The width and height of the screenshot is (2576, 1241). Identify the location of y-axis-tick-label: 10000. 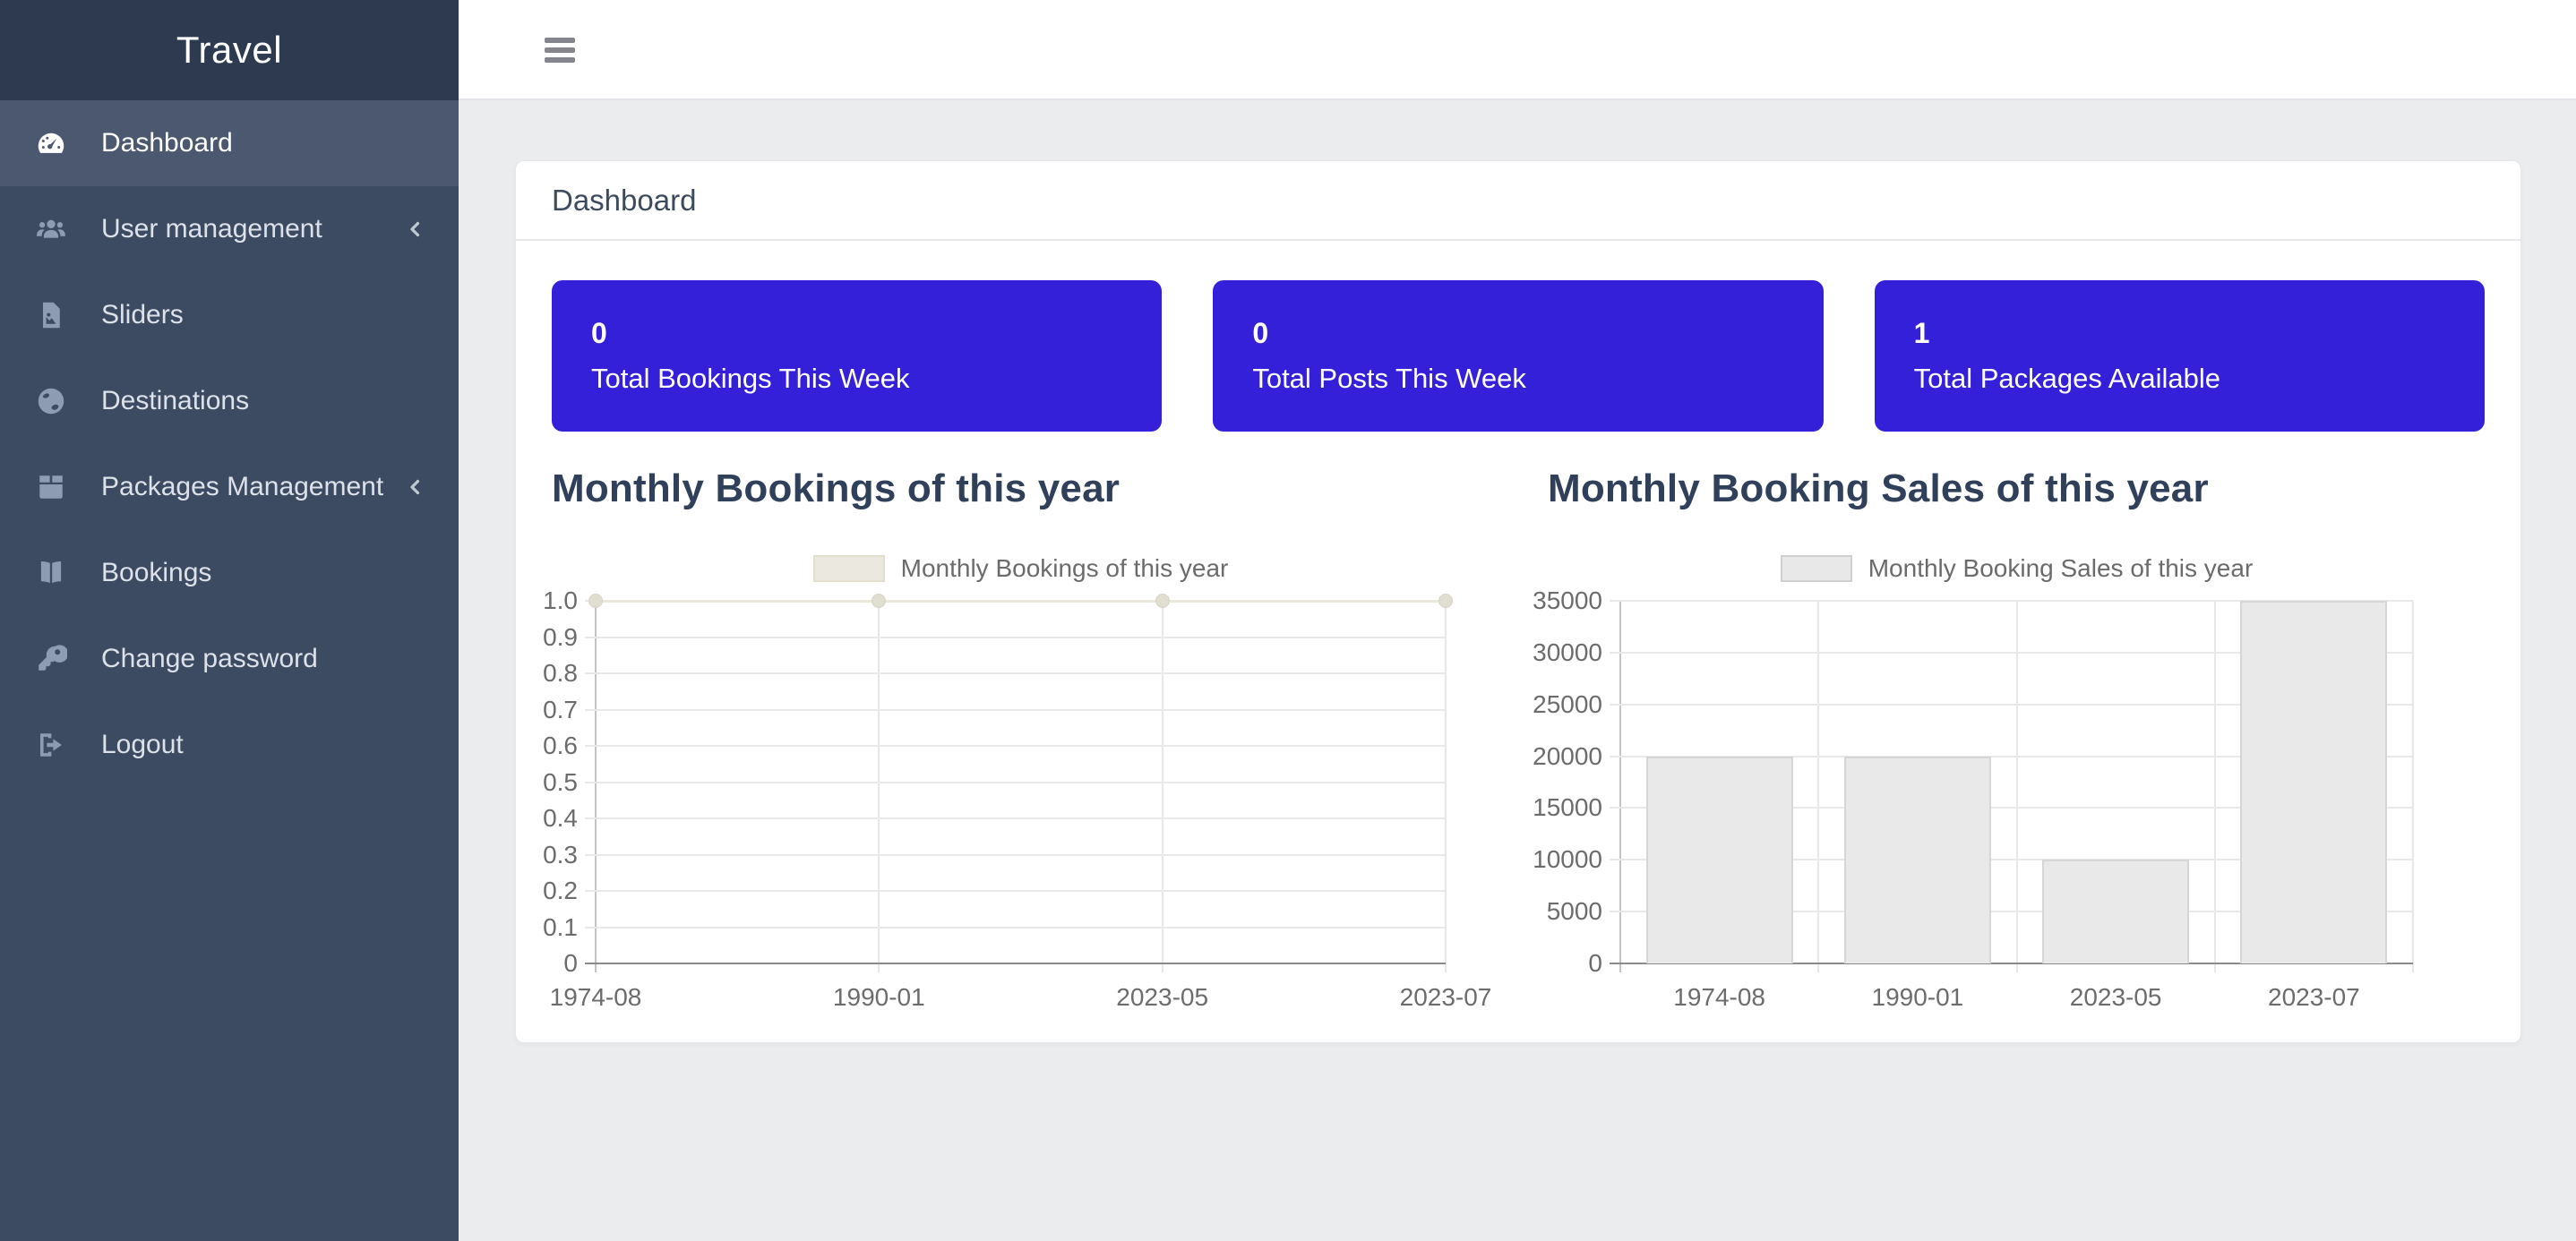
(1567, 859).